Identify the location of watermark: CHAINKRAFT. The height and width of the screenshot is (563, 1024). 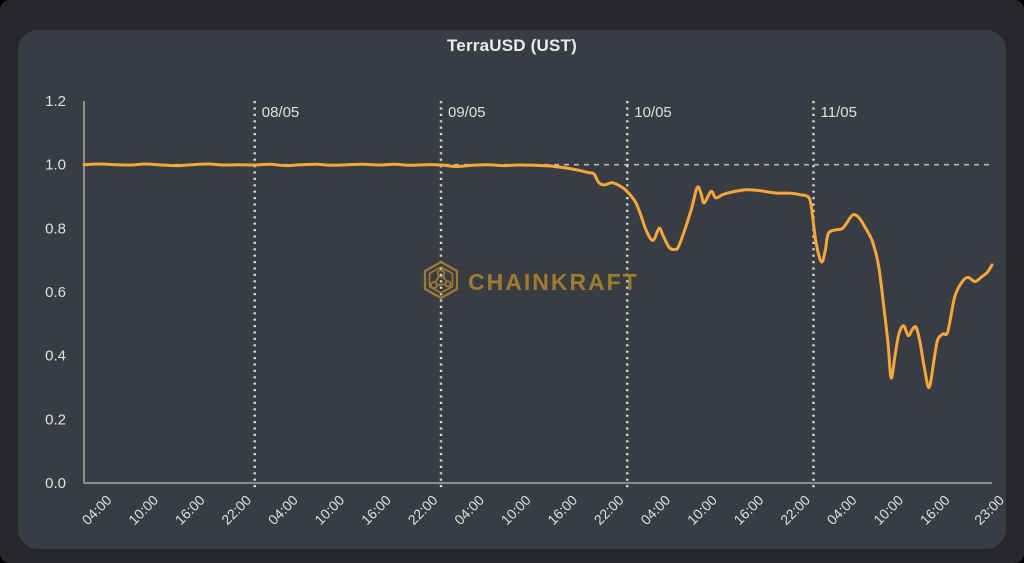
(530, 282).